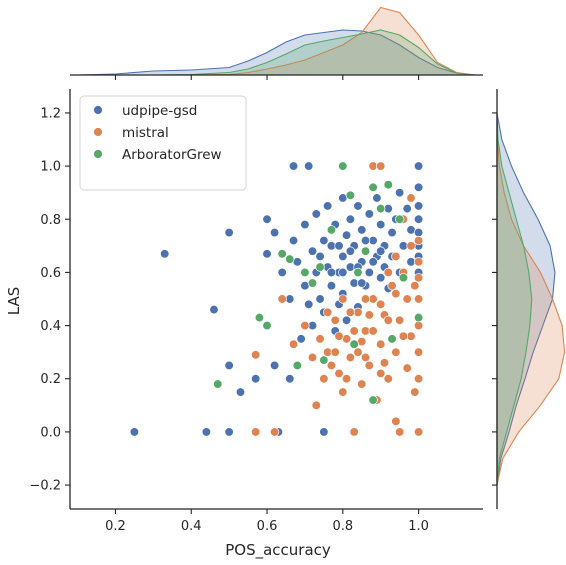  Describe the element at coordinates (50, 432) in the screenshot. I see `y-tick-label: 0.0` at that location.